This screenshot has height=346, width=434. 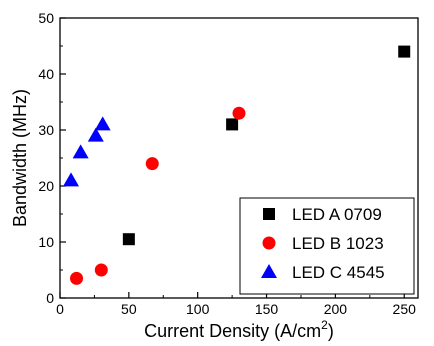 What do you see at coordinates (269, 214) in the screenshot?
I see `legend-marker-square` at bounding box center [269, 214].